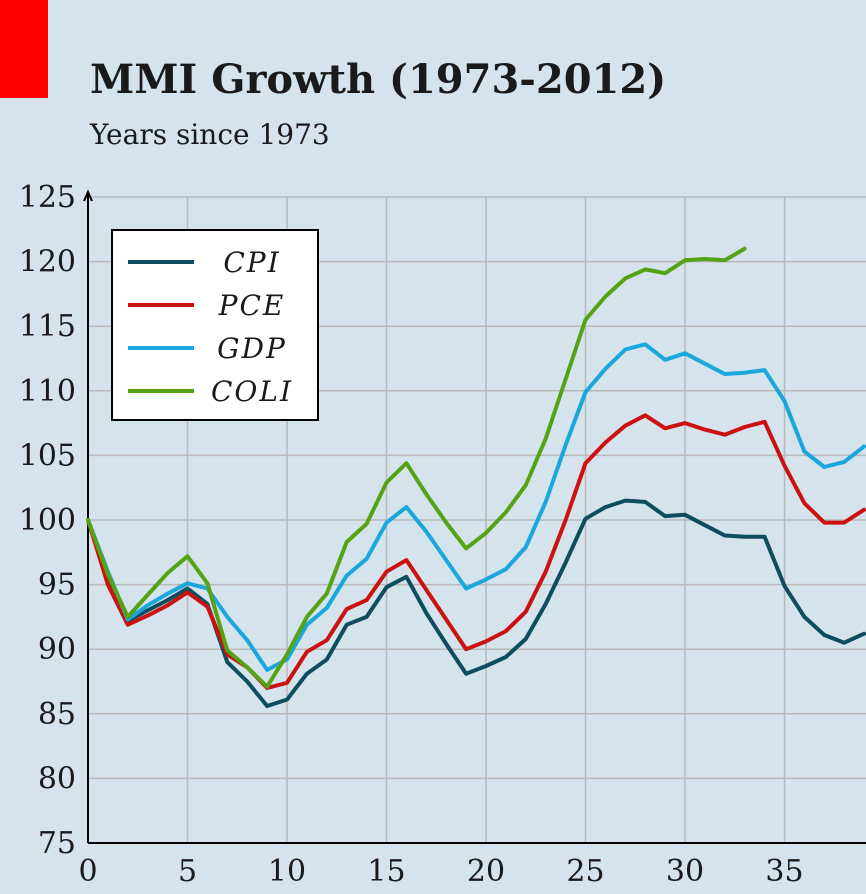 The width and height of the screenshot is (866, 894). Describe the element at coordinates (47, 262) in the screenshot. I see `y-tick-label: 120` at that location.